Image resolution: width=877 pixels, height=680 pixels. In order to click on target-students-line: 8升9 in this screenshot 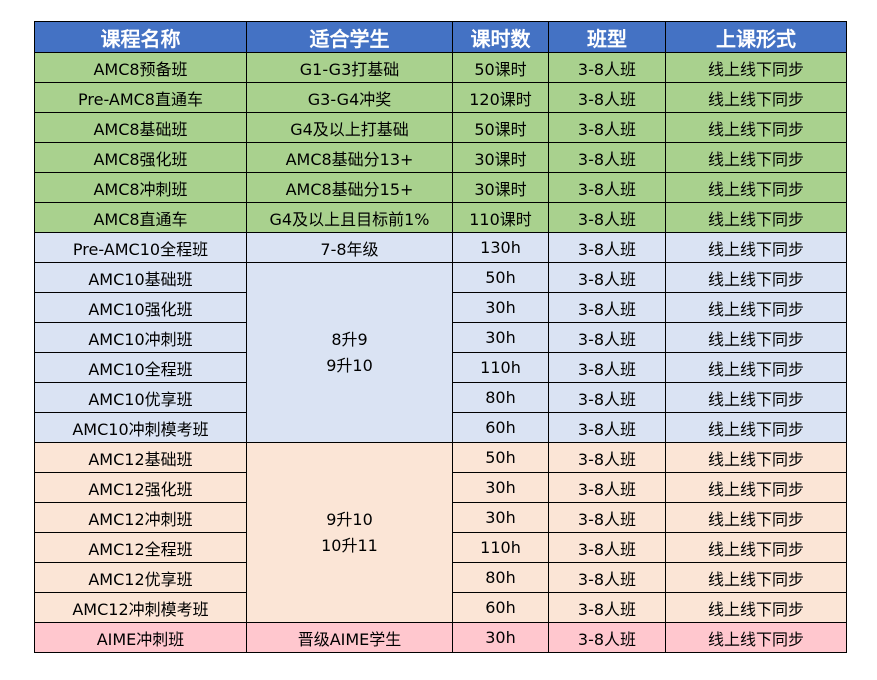, I will do `click(349, 339)`.